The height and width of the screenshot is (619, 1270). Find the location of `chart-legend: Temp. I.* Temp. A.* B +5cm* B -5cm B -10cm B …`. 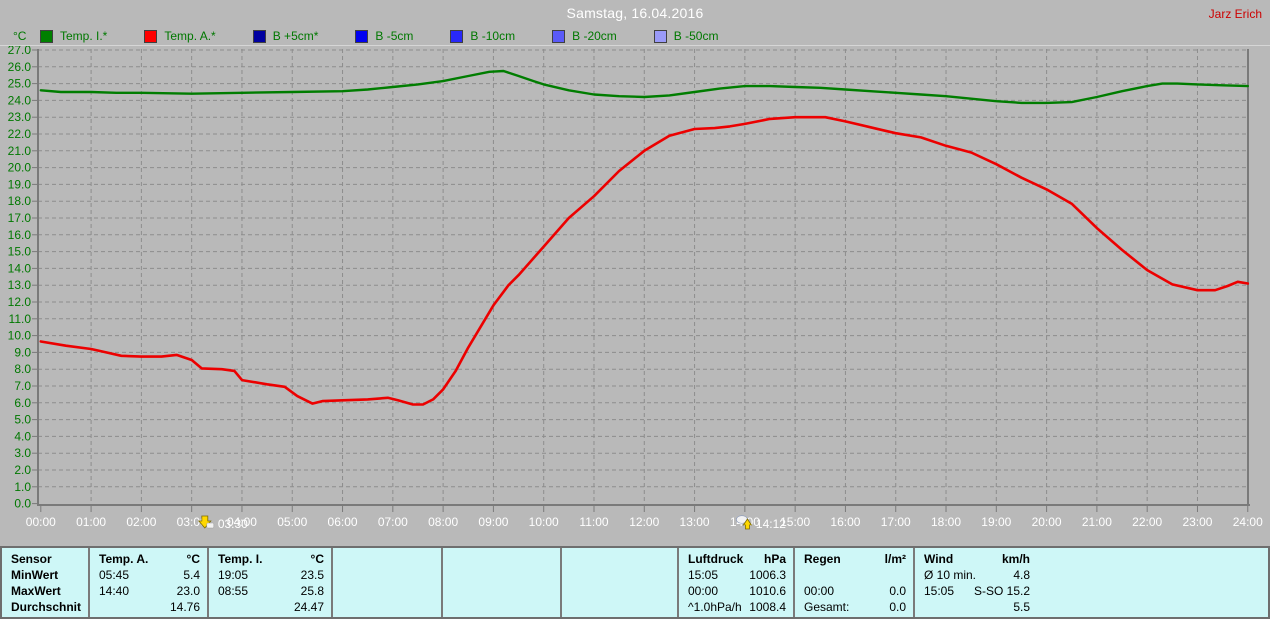

chart-legend: Temp. I.* Temp. A.* B +5cm* B -5cm B -10cm B … is located at coordinates (397, 36).